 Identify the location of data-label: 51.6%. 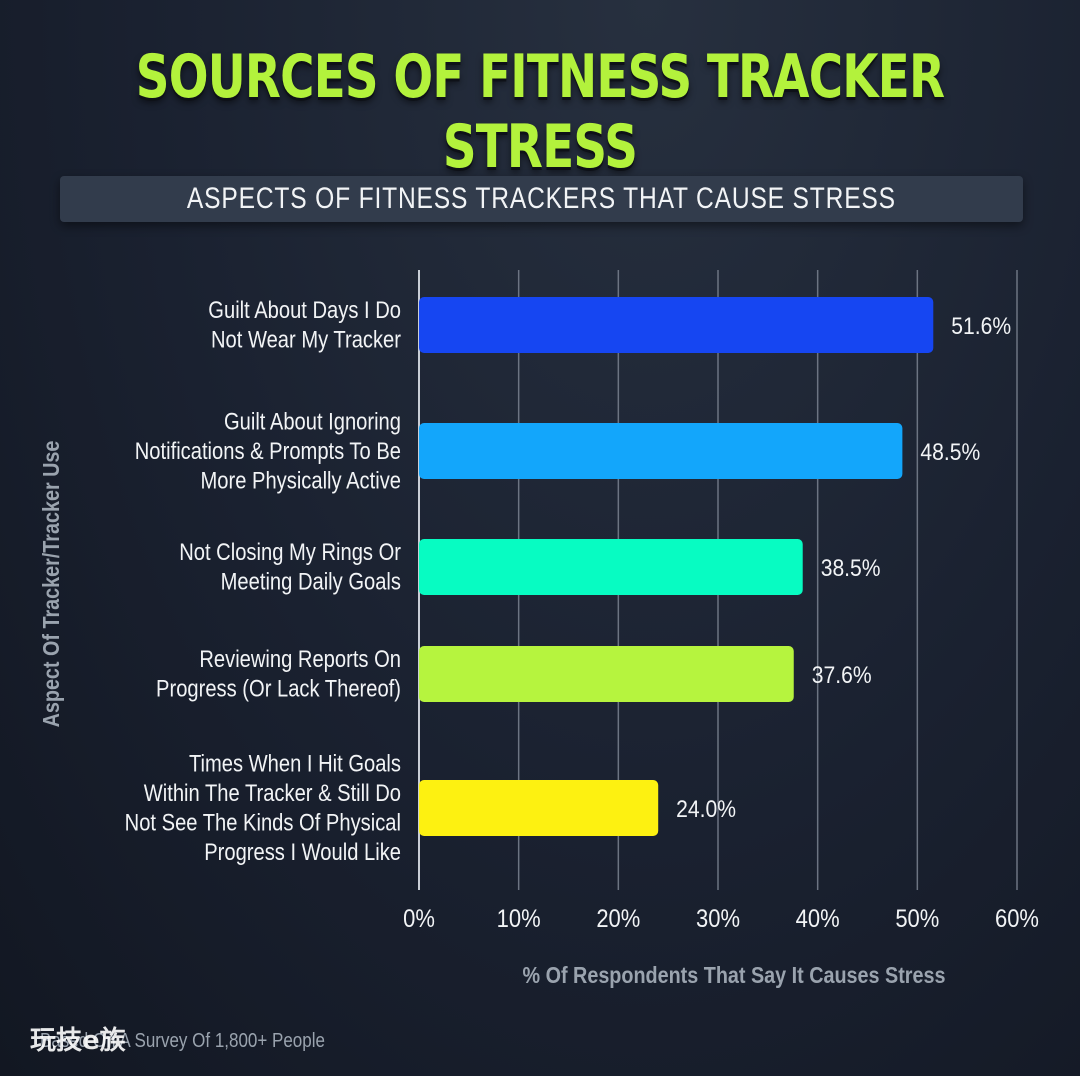
(981, 326).